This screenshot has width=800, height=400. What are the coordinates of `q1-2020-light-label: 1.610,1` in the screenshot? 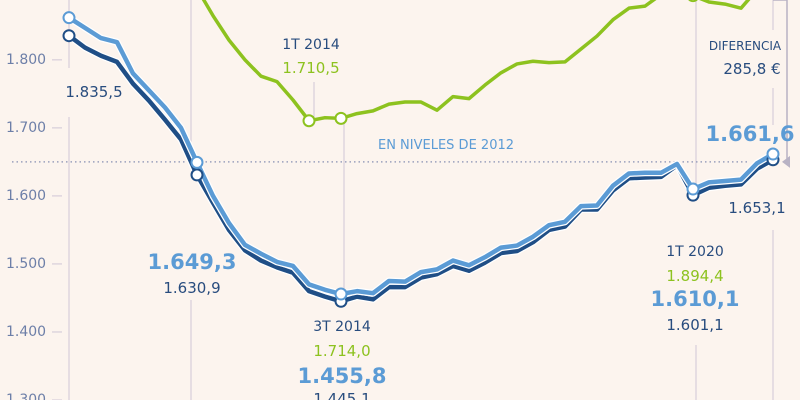 It's located at (695, 299).